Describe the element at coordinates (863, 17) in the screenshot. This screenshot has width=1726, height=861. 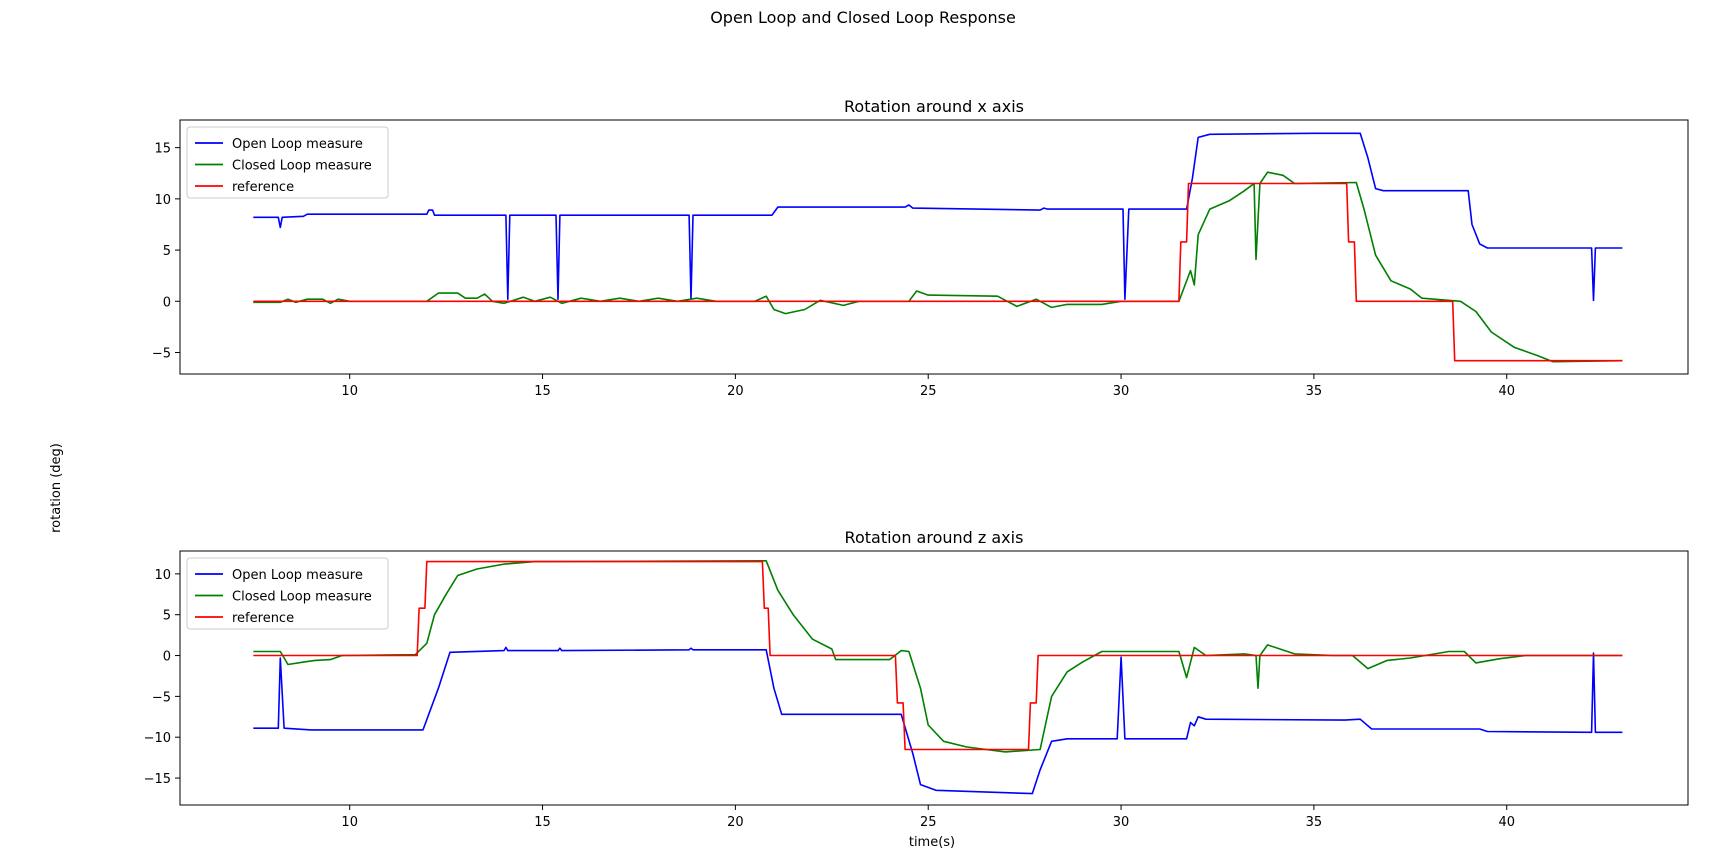
I see `figure-title: Open Loop and Closed Loop Response` at that location.